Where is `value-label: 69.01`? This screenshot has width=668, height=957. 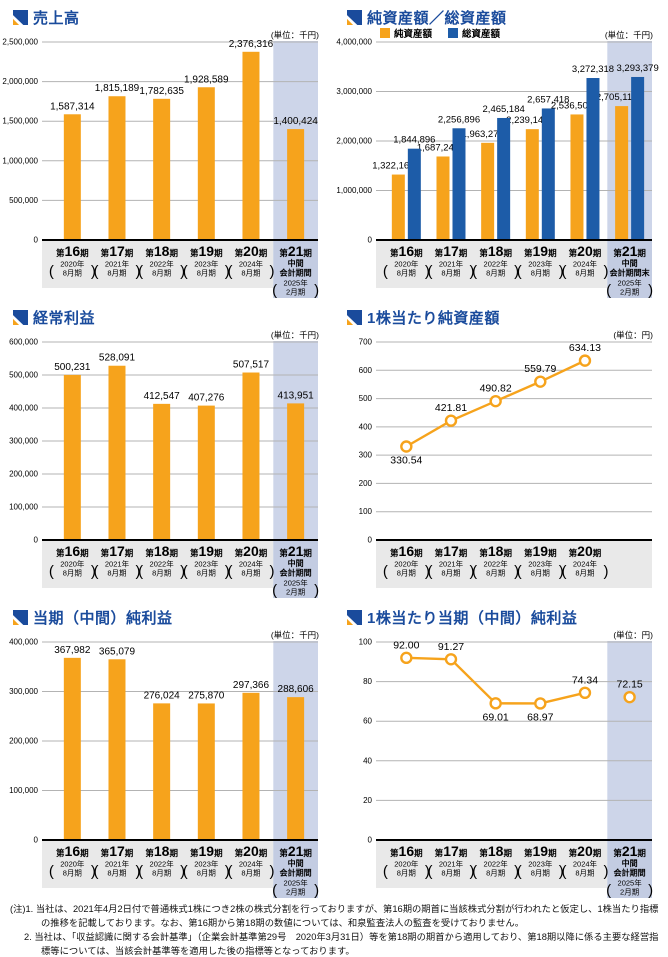 value-label: 69.01 is located at coordinates (496, 717).